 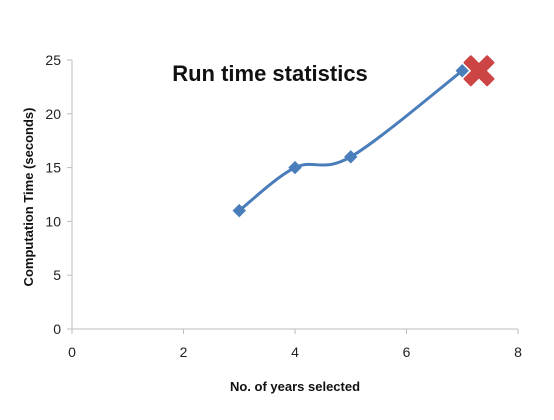 I want to click on annotations, so click(x=479, y=71).